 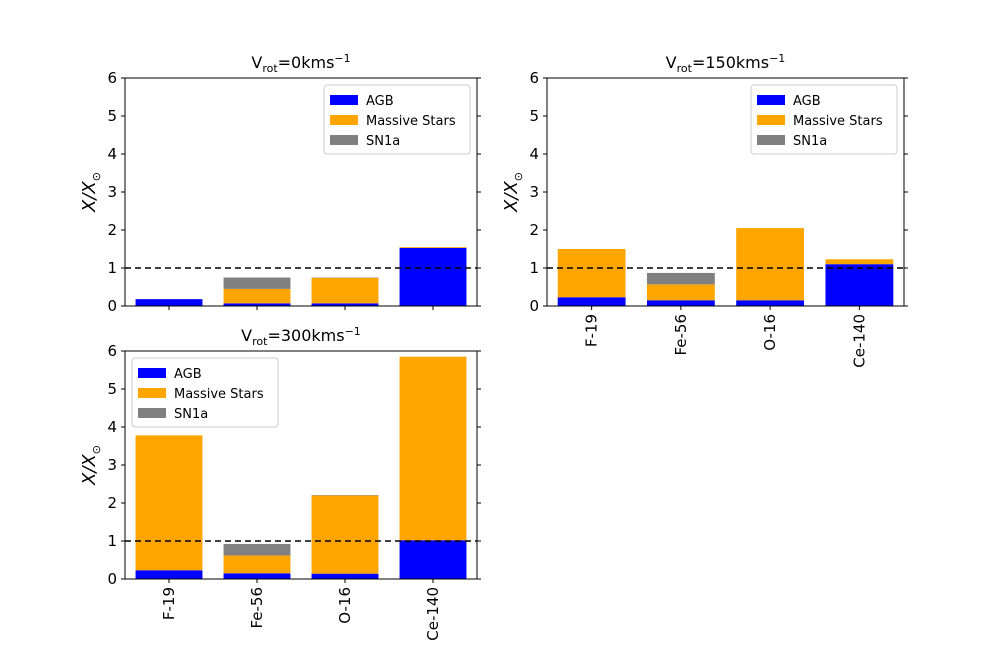 I want to click on chart-title: Vrot=150kms−1, so click(x=726, y=63).